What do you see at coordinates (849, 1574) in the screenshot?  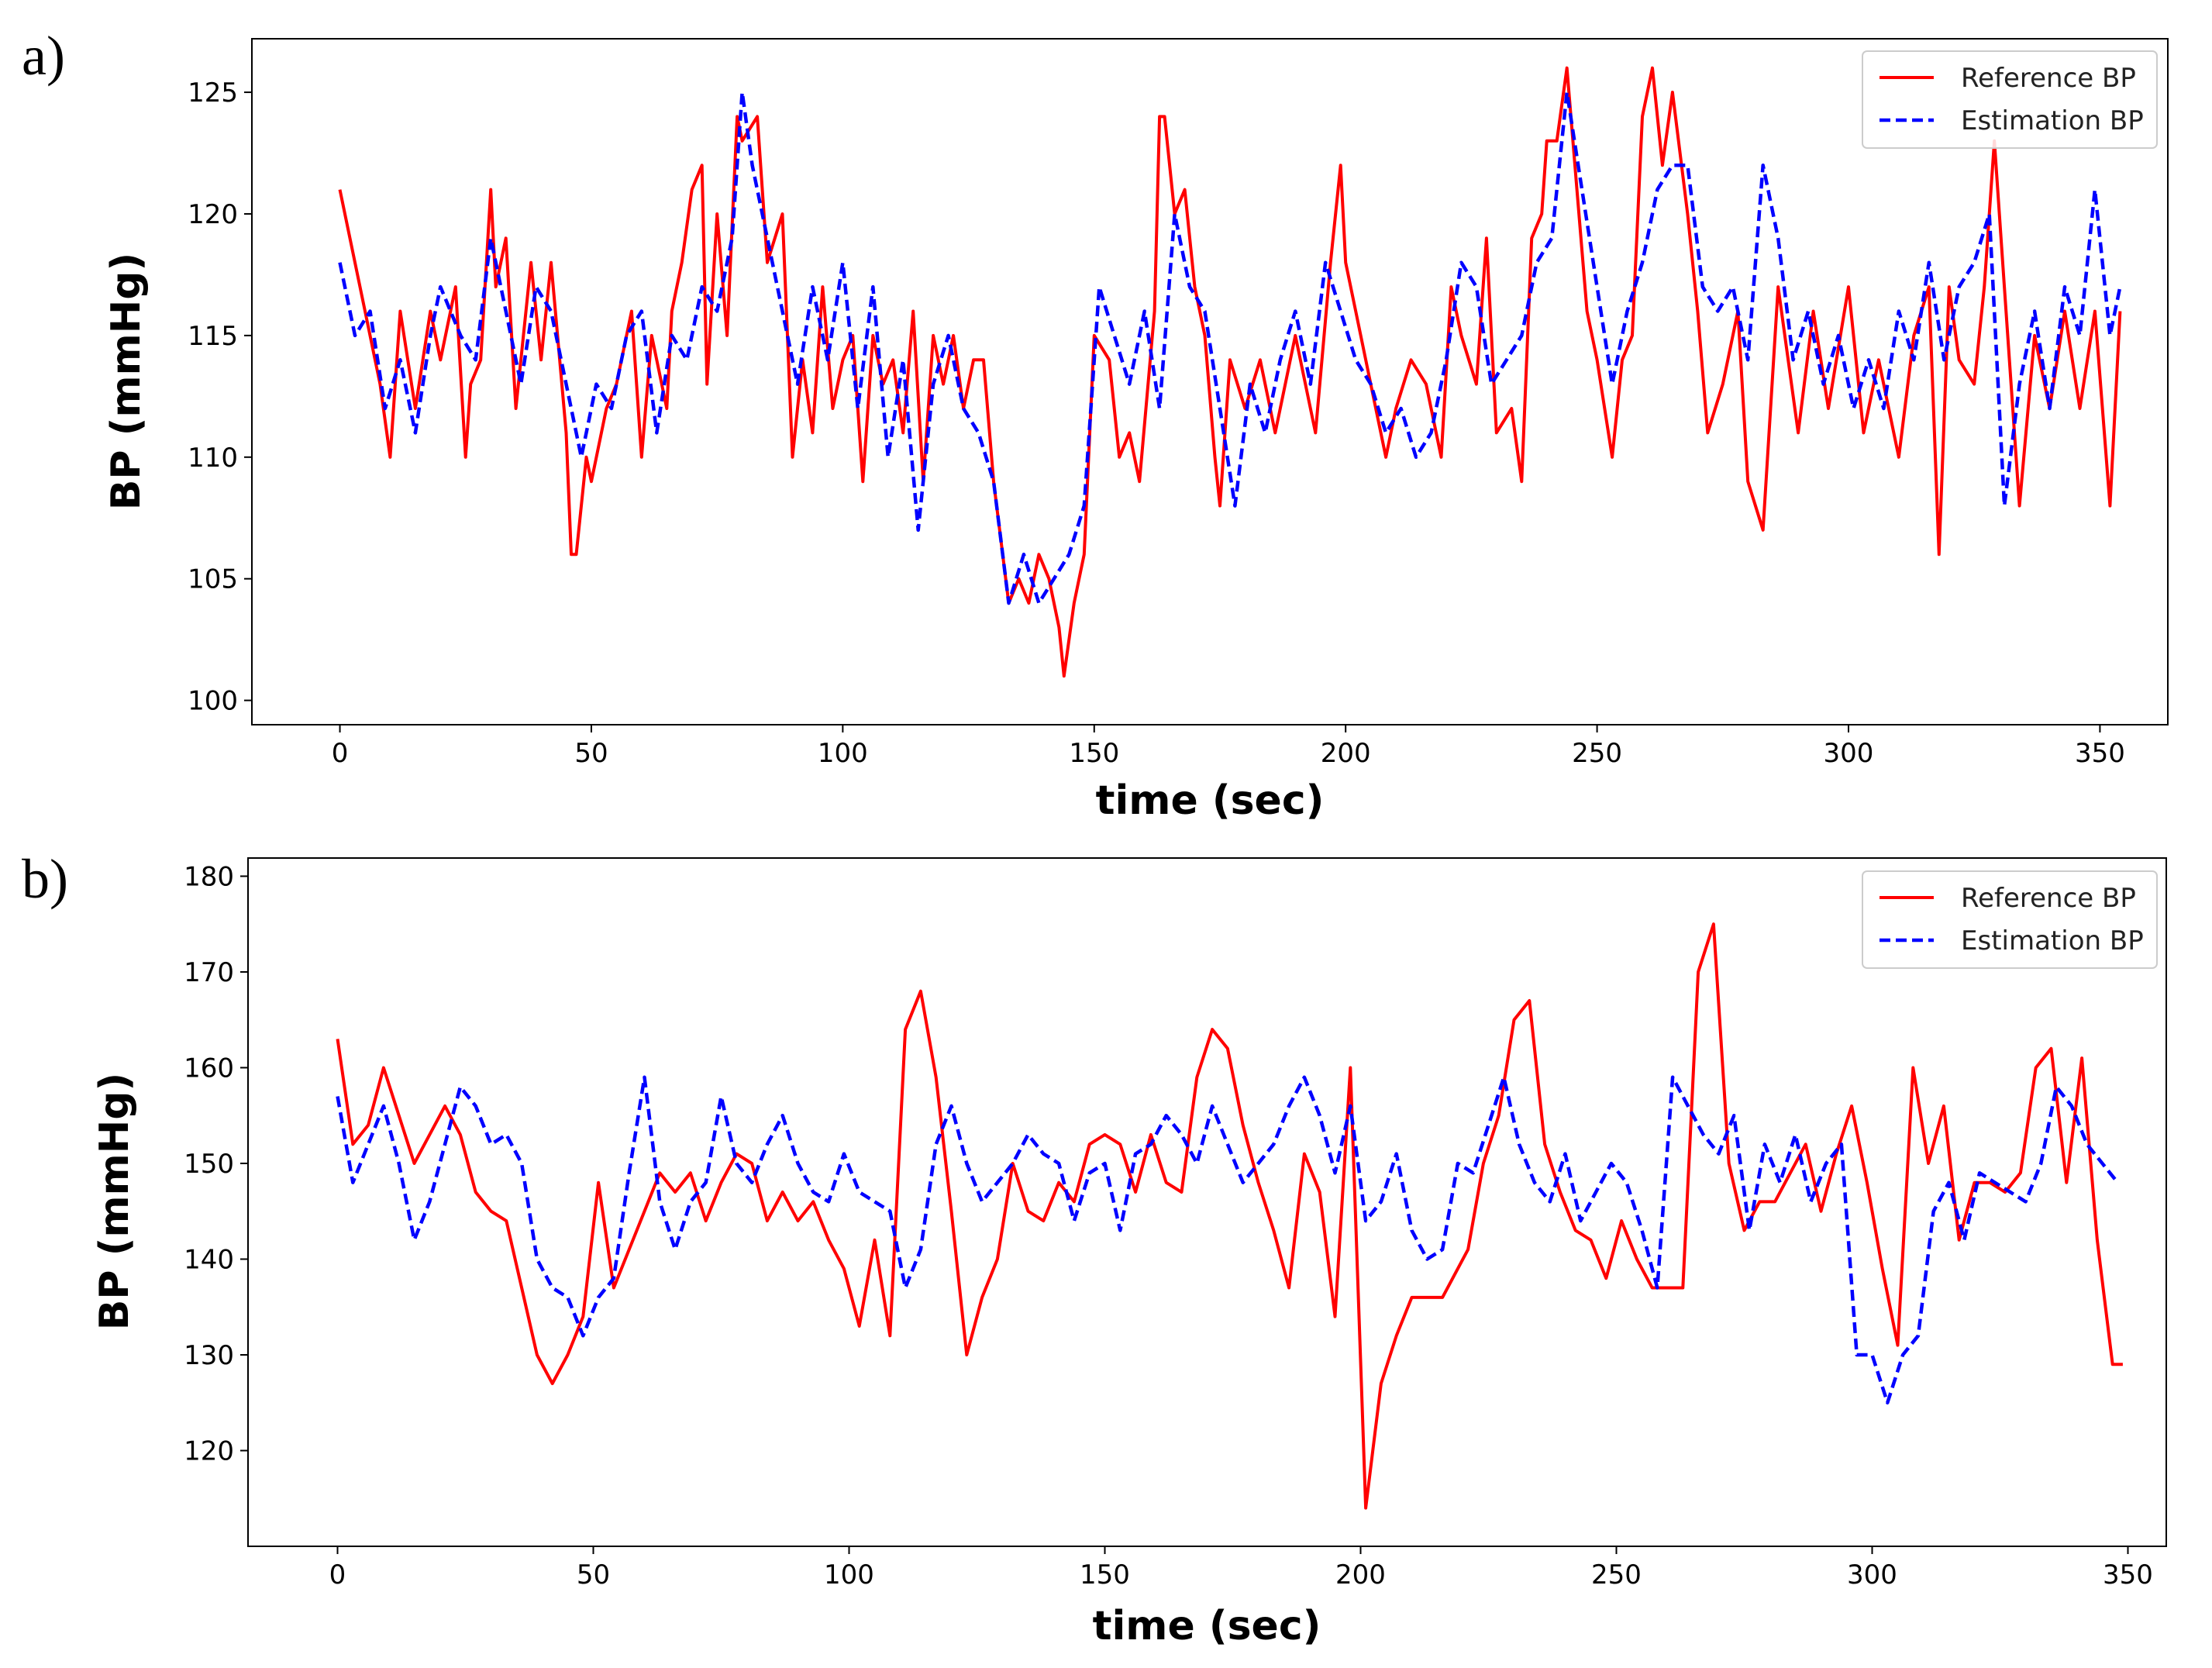 I see `panel-b-x-tick-label: 100` at bounding box center [849, 1574].